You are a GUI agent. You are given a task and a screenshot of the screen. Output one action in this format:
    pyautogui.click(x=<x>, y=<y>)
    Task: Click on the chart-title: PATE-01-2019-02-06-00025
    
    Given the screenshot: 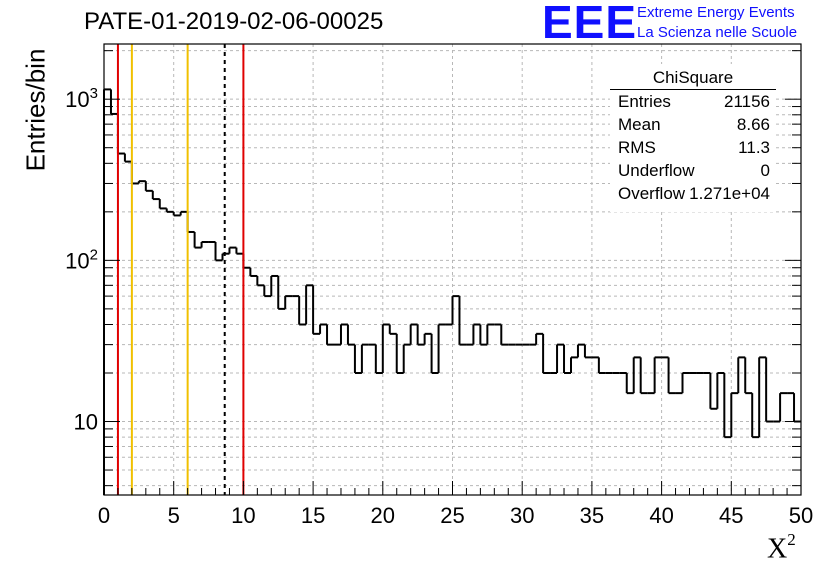 What is the action you would take?
    pyautogui.click(x=234, y=21)
    